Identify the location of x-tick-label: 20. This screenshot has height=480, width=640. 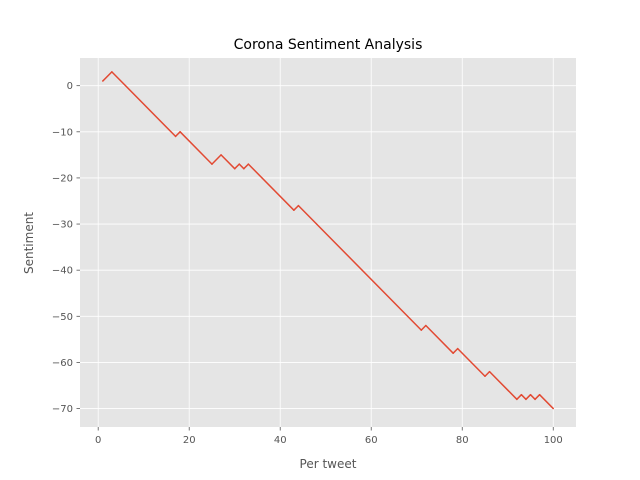
(189, 440).